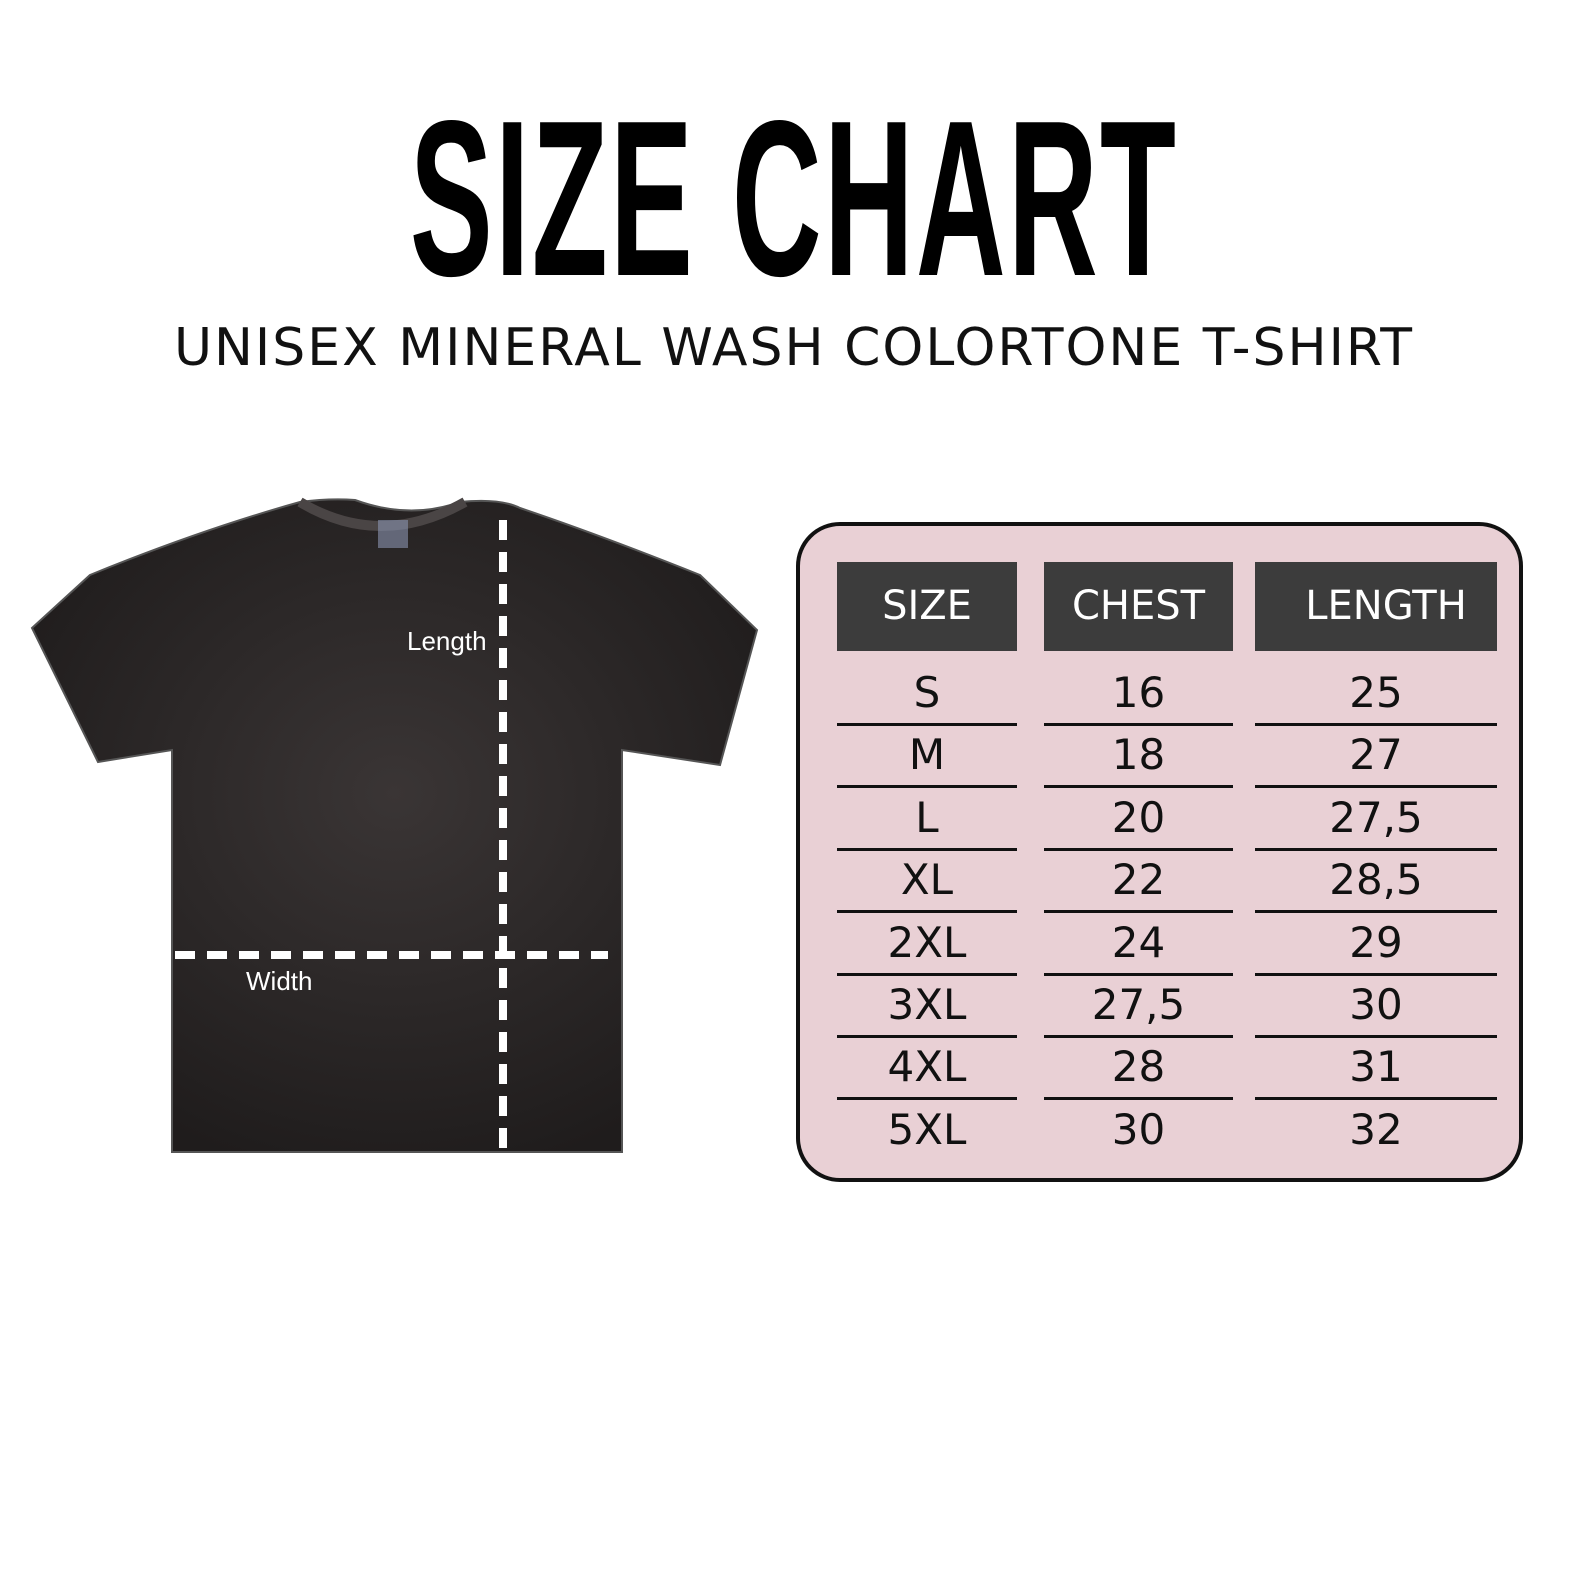 This screenshot has height=1588, width=1588. What do you see at coordinates (927, 606) in the screenshot?
I see `header-size: SIZE` at bounding box center [927, 606].